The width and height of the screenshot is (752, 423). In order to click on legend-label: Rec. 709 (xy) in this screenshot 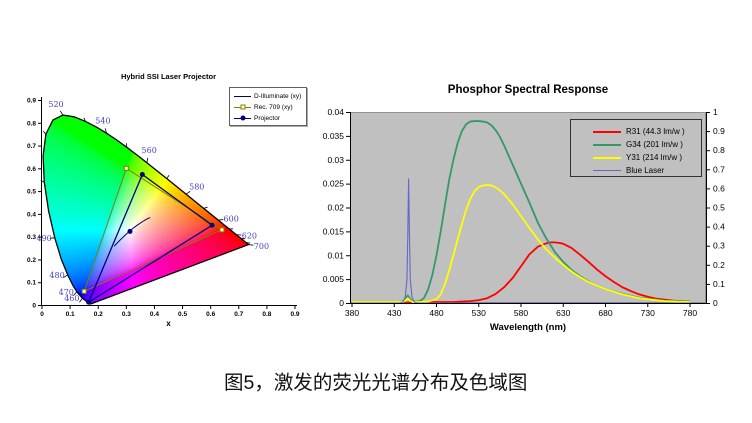, I will do `click(273, 107)`.